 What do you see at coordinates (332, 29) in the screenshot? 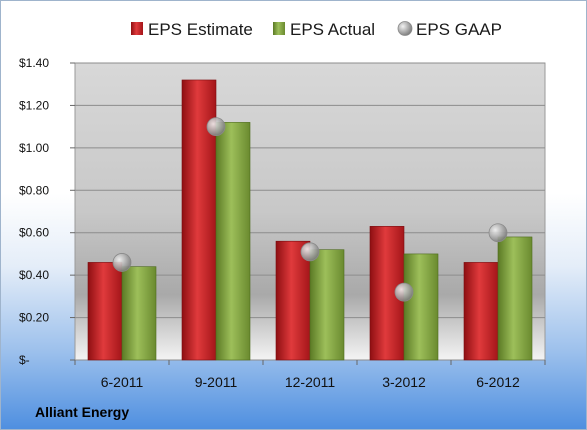
I see `legend-label: EPS Actual` at bounding box center [332, 29].